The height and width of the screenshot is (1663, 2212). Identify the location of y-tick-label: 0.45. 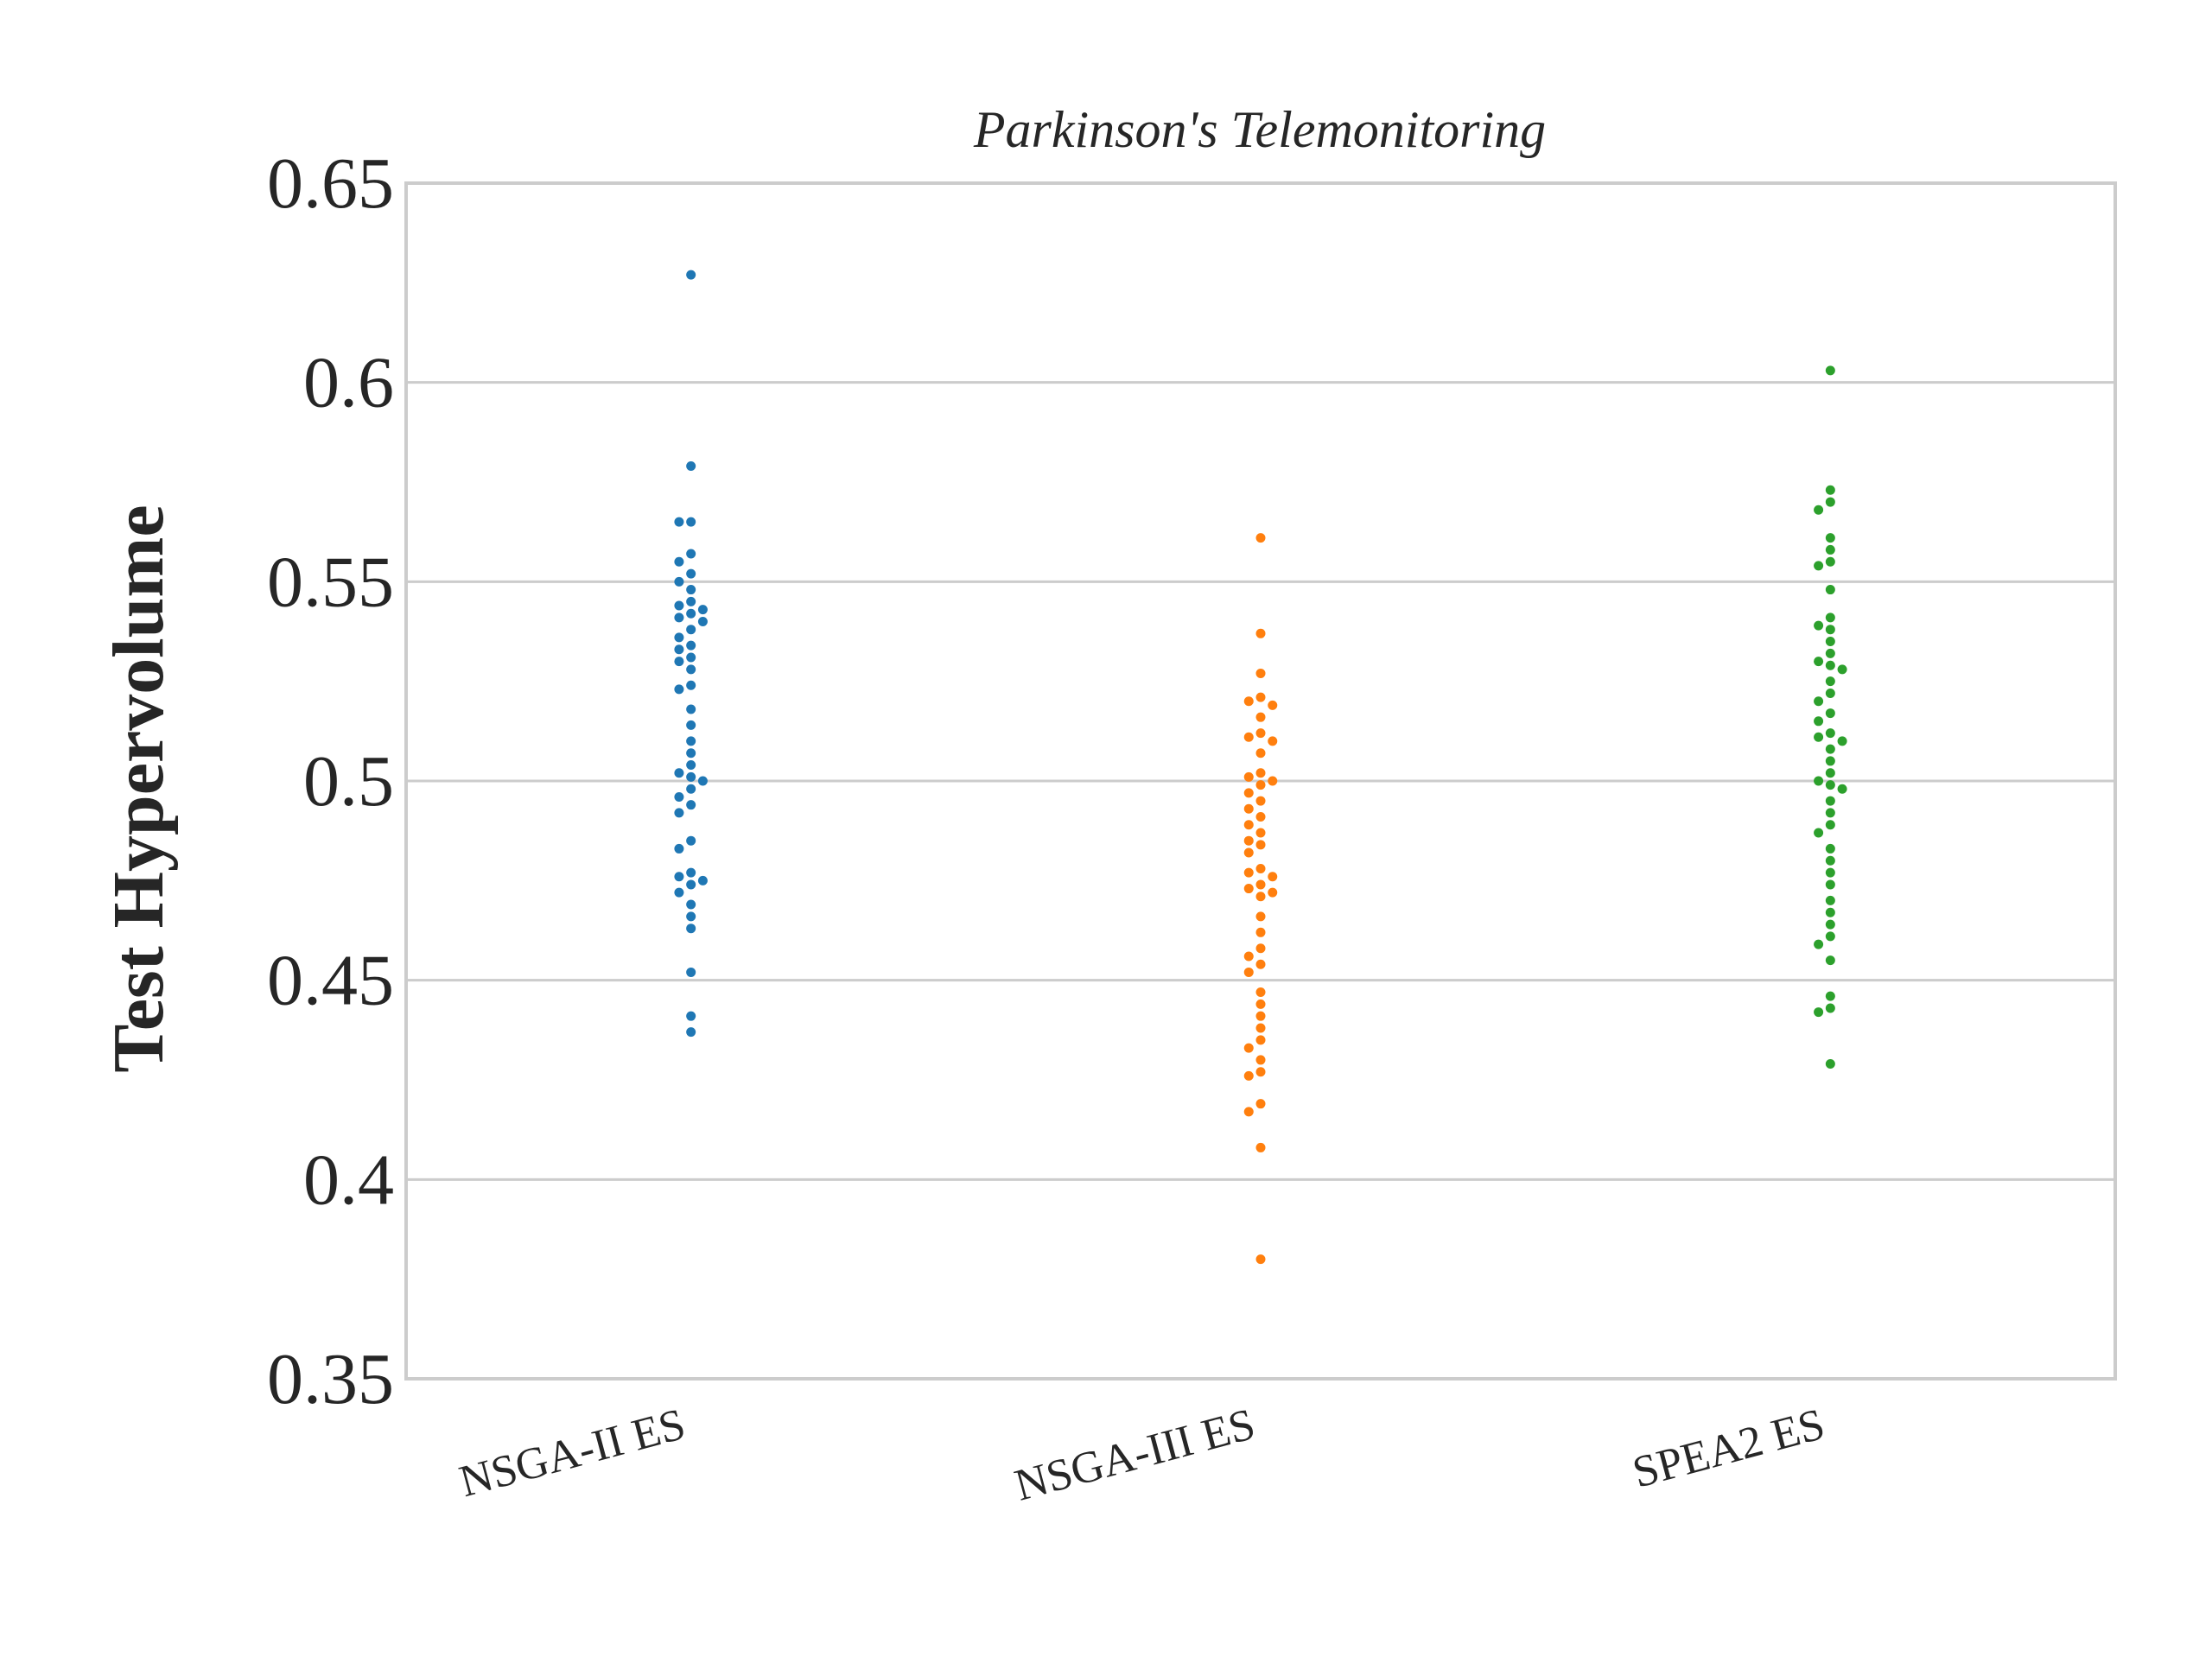
(330, 981).